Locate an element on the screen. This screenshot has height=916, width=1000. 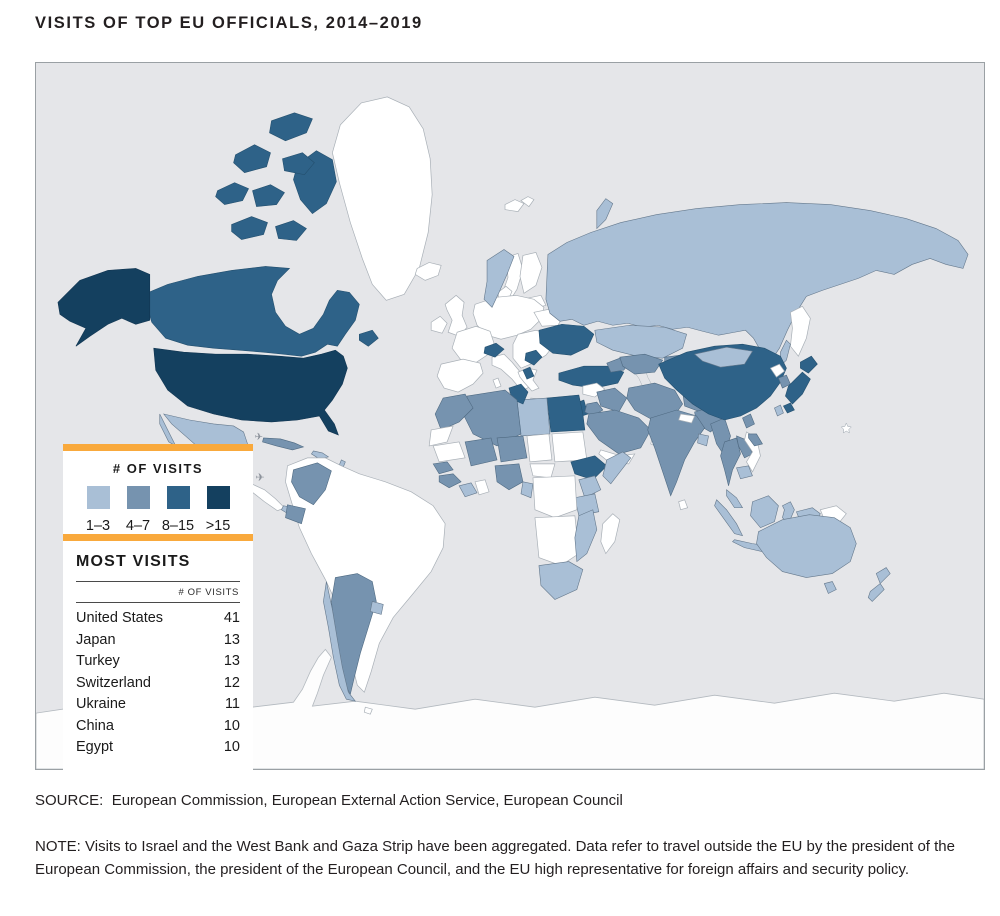
country-chile is located at coordinates (340, 641).